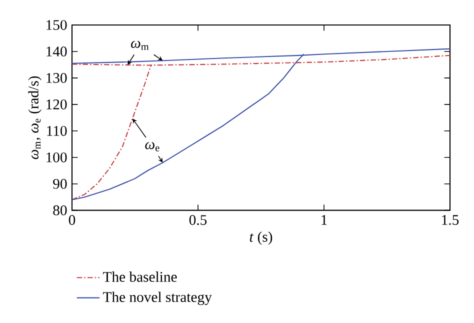 This screenshot has width=474, height=323. Describe the element at coordinates (60, 183) in the screenshot. I see `y-tick-label: 90` at that location.